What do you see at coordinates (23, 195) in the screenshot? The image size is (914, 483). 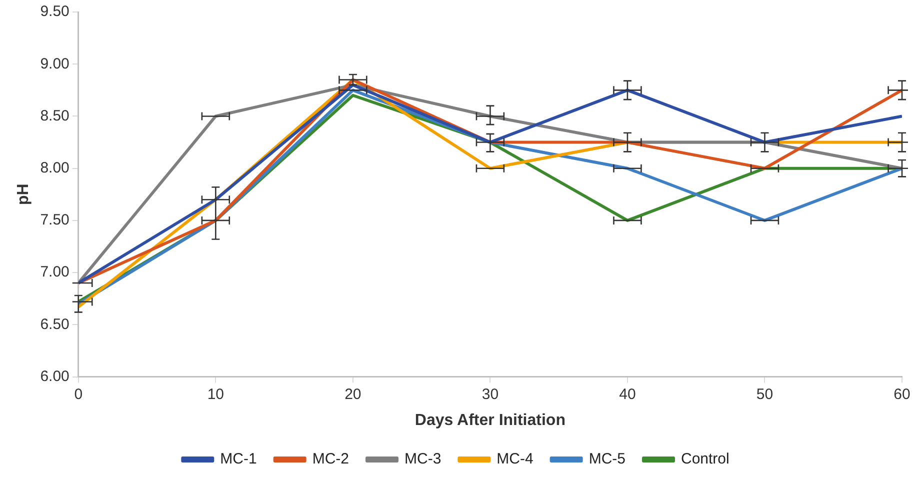 I see `y-axis-title: pH` at bounding box center [23, 195].